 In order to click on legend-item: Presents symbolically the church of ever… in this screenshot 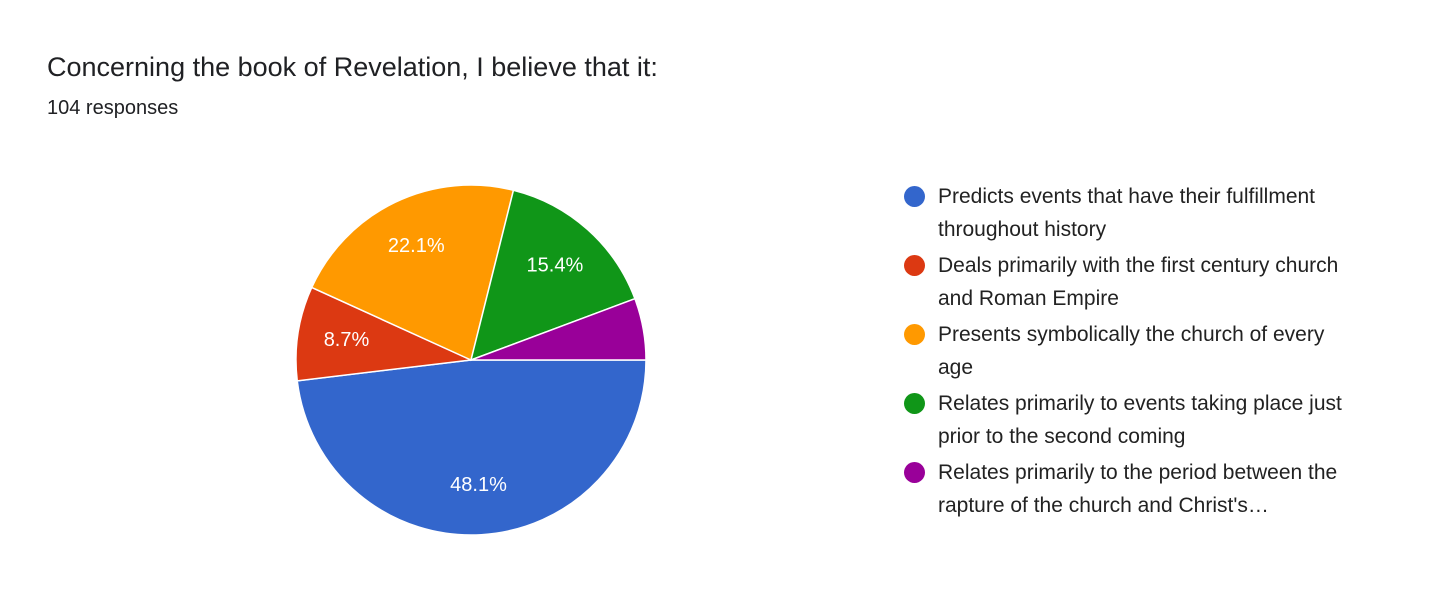, I will do `click(1122, 351)`.